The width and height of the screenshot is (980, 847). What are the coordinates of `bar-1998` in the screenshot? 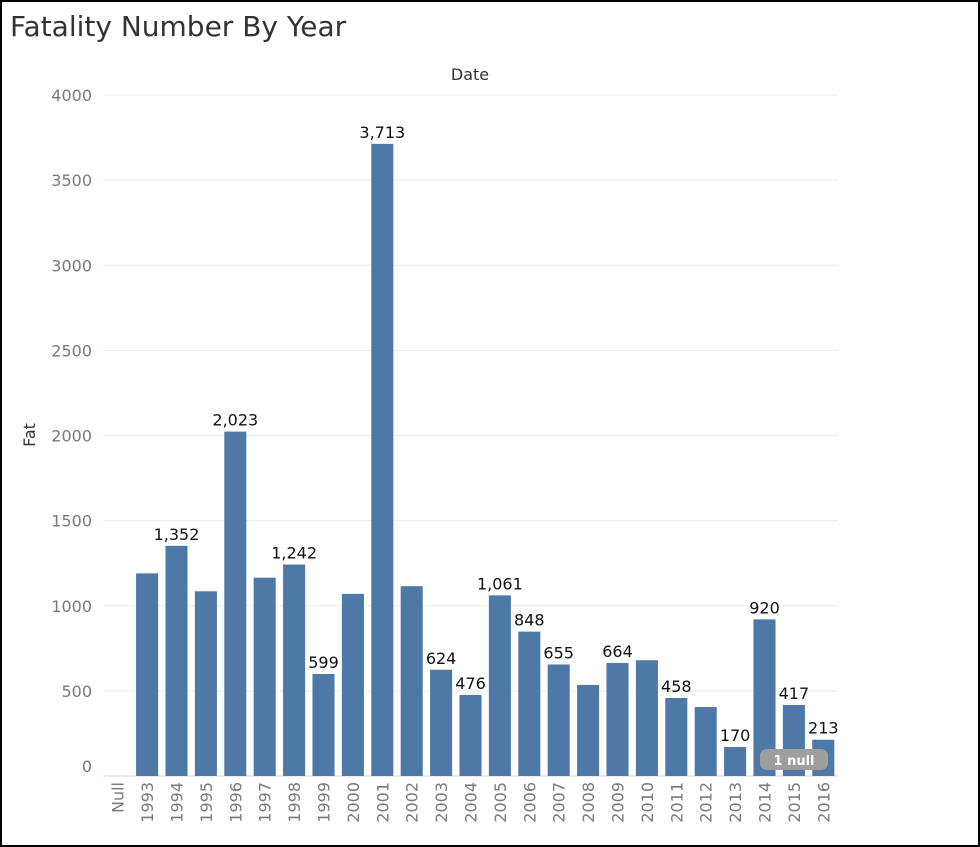 It's located at (294, 670).